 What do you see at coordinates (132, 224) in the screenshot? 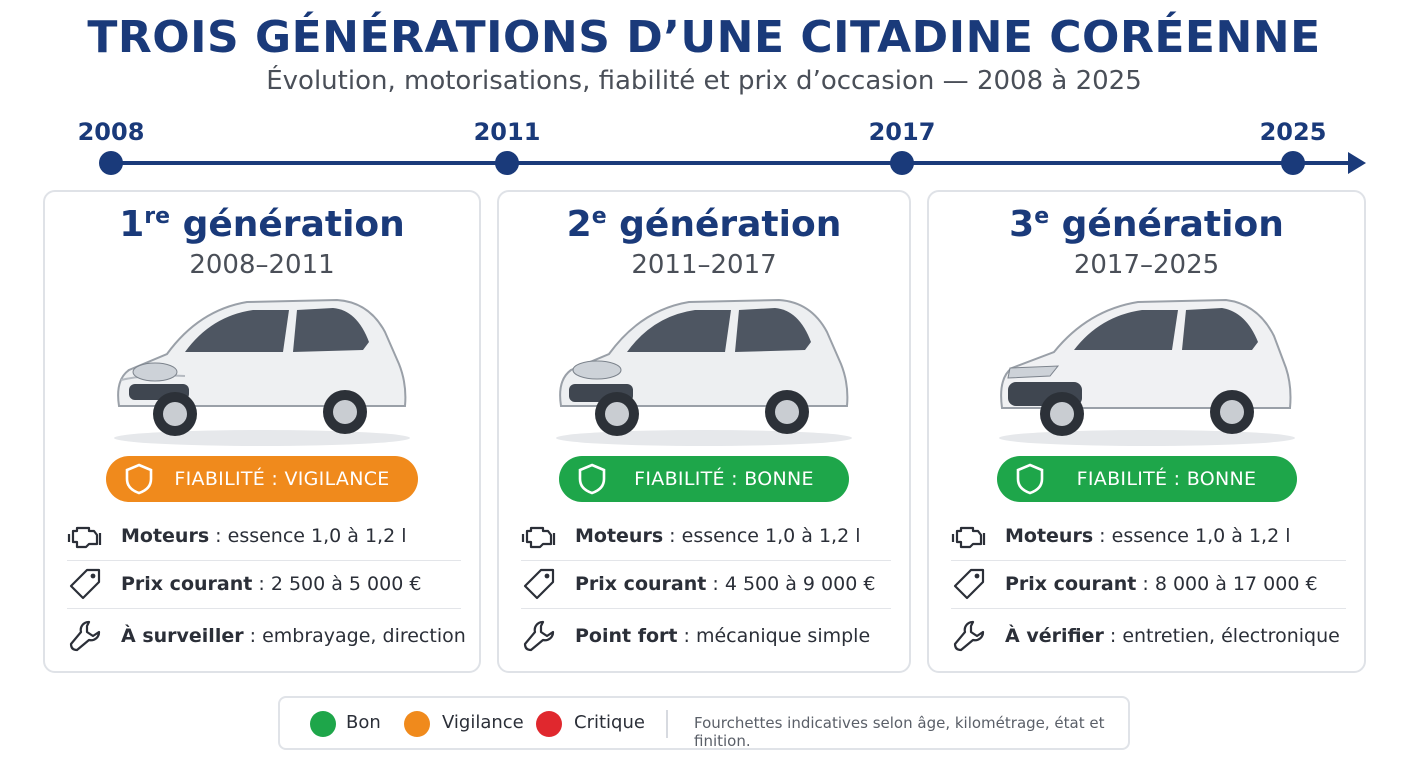
I see `generation-number: 1` at bounding box center [132, 224].